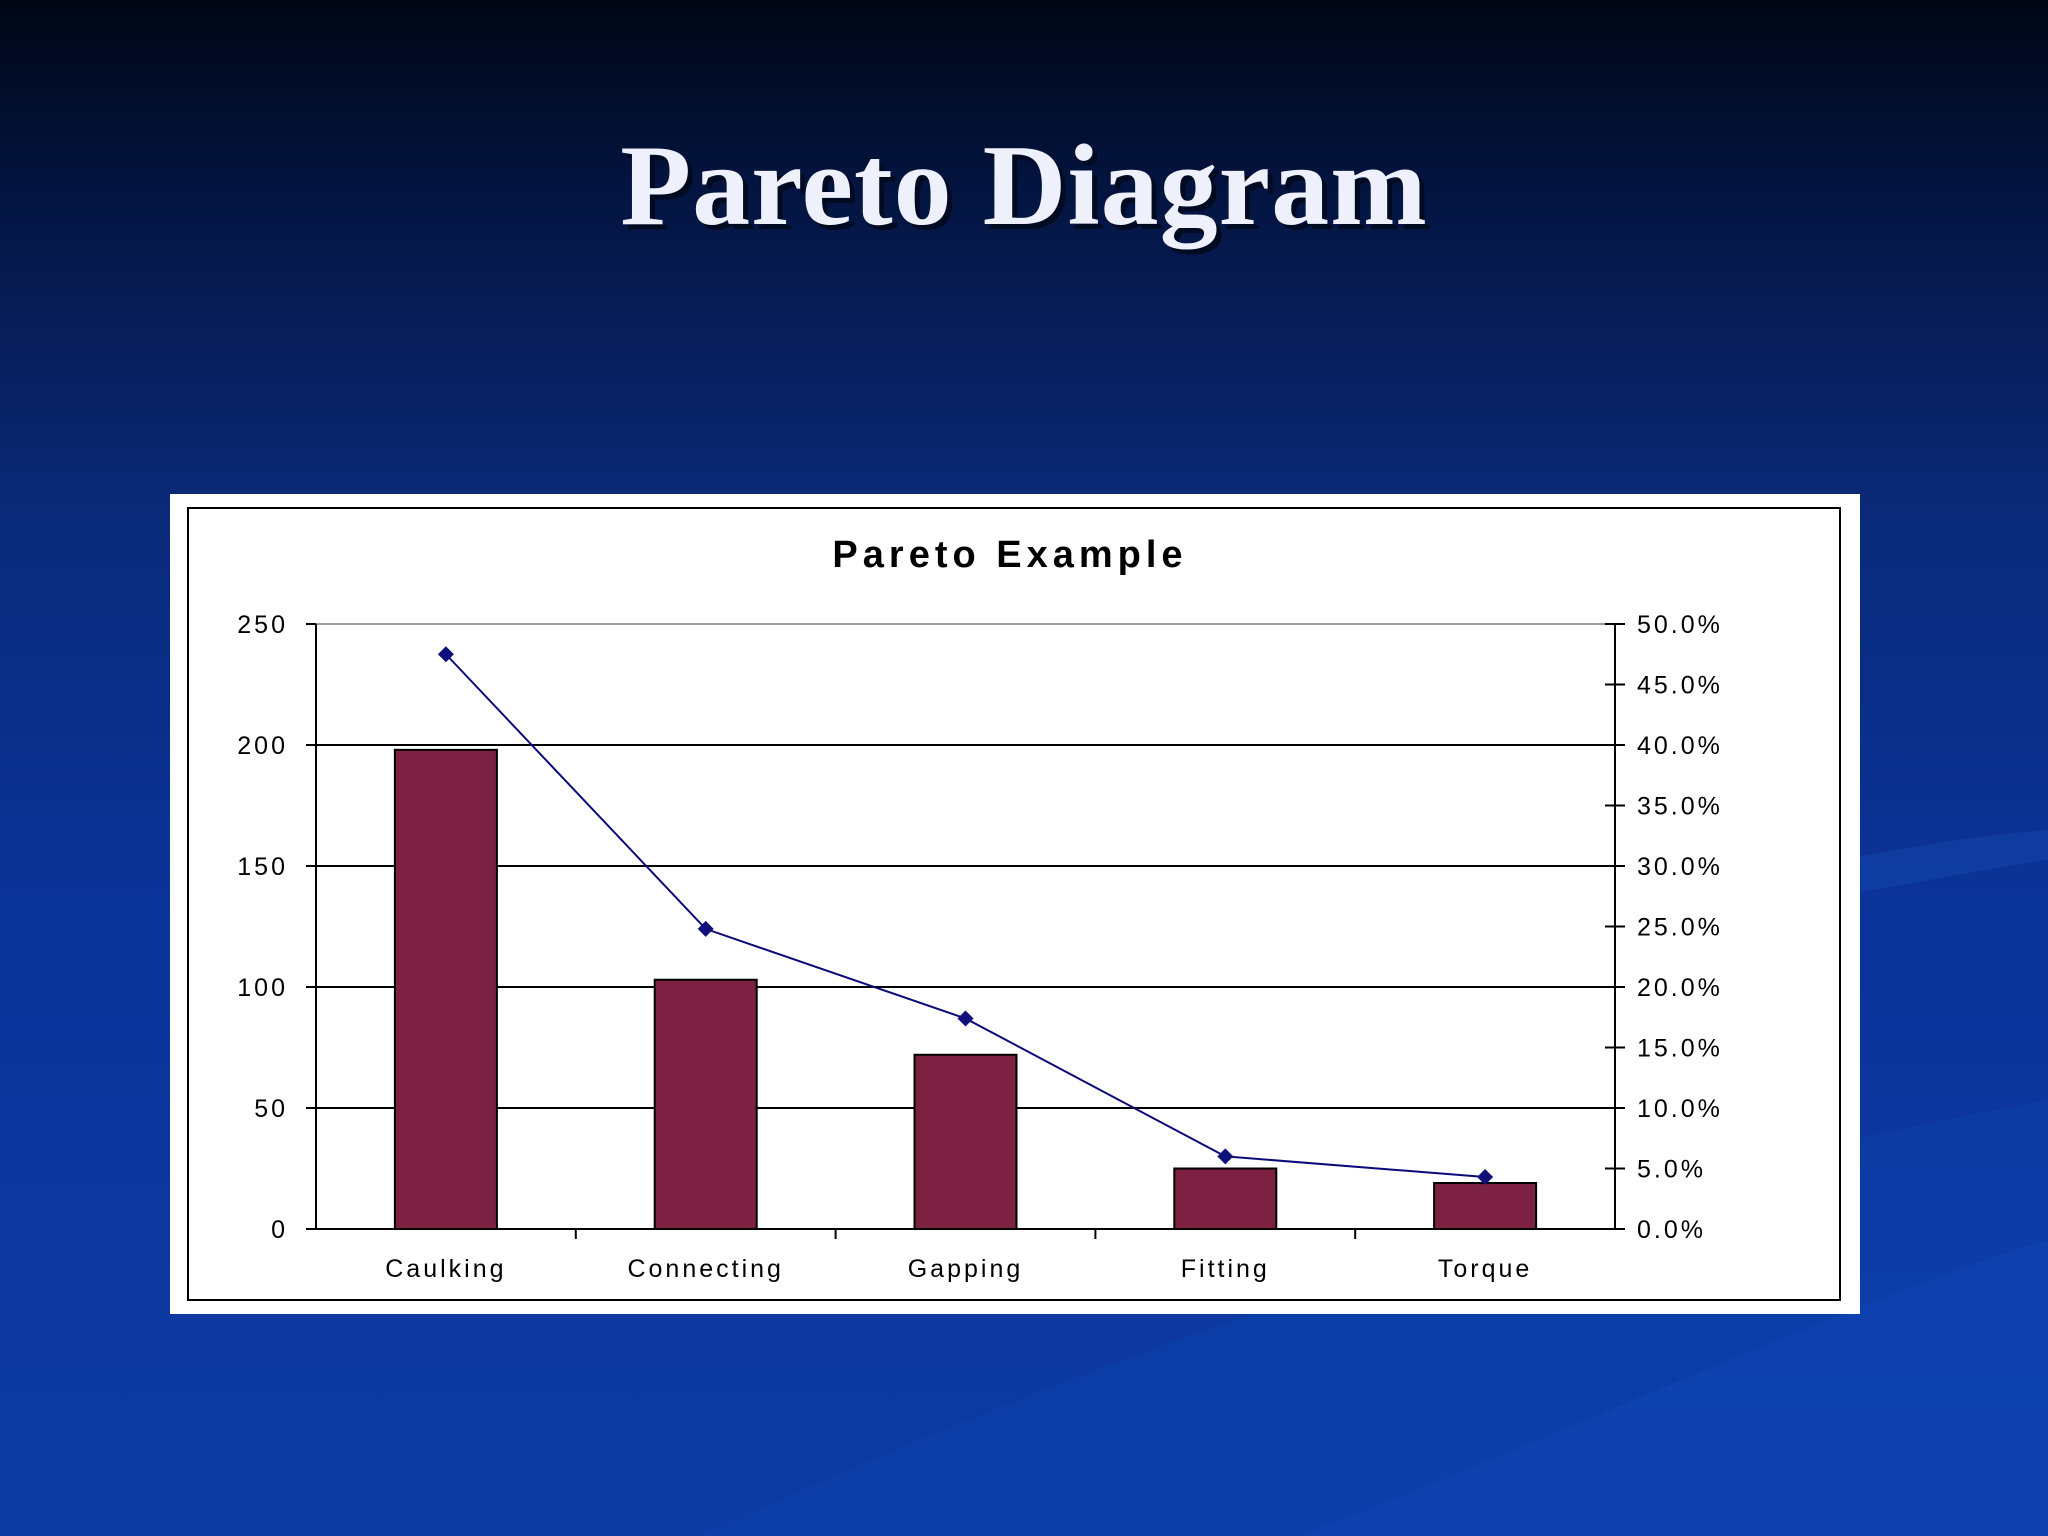 The width and height of the screenshot is (2048, 1536). Describe the element at coordinates (1680, 1109) in the screenshot. I see `y-right-tick-label: 10.0%` at that location.